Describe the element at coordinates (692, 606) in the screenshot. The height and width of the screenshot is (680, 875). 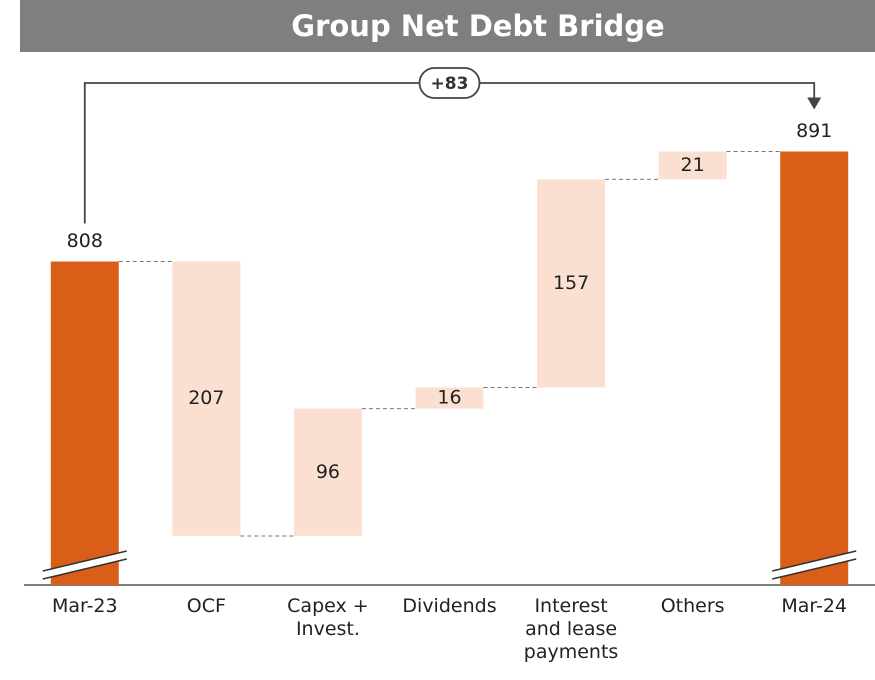
I see `x-tick-label: Others` at that location.